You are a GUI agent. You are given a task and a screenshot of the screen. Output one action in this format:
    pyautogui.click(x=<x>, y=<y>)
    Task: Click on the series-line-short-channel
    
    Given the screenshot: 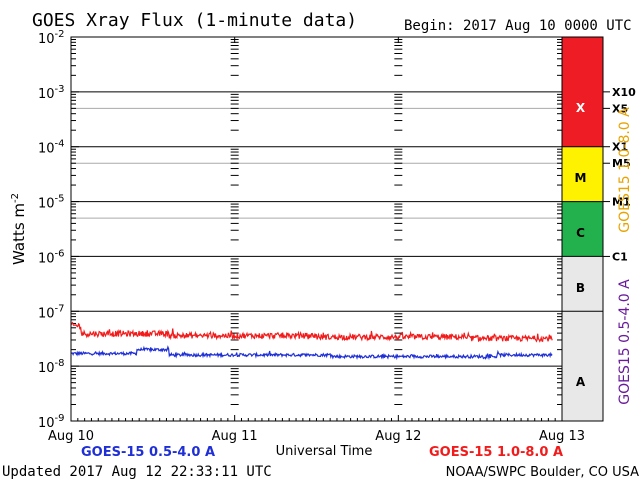 What is the action you would take?
    pyautogui.click(x=311, y=353)
    